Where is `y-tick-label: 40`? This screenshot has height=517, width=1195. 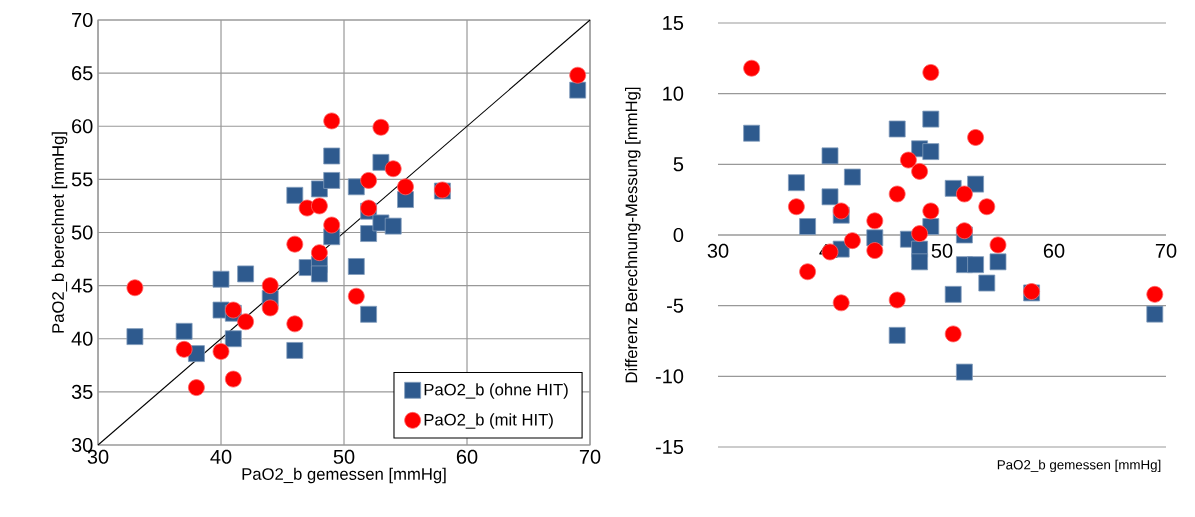
y-tick-label: 40 is located at coordinates (82, 338).